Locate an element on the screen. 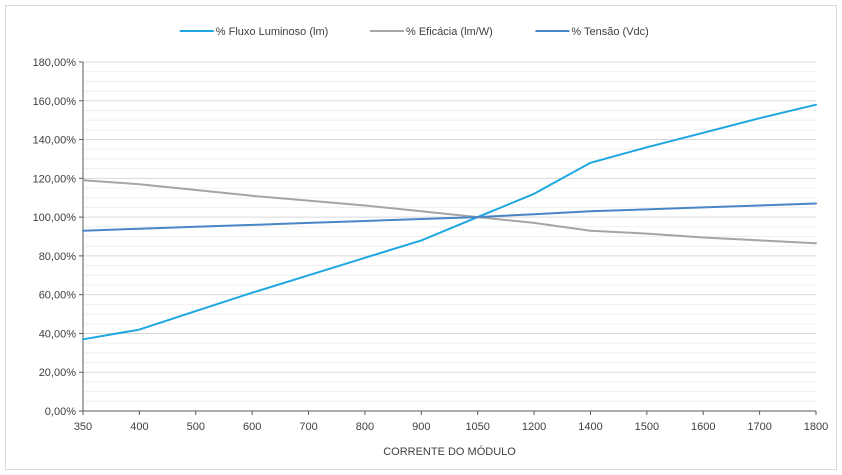 Image resolution: width=842 pixels, height=475 pixels. x-tick-label: 1600 is located at coordinates (703, 427).